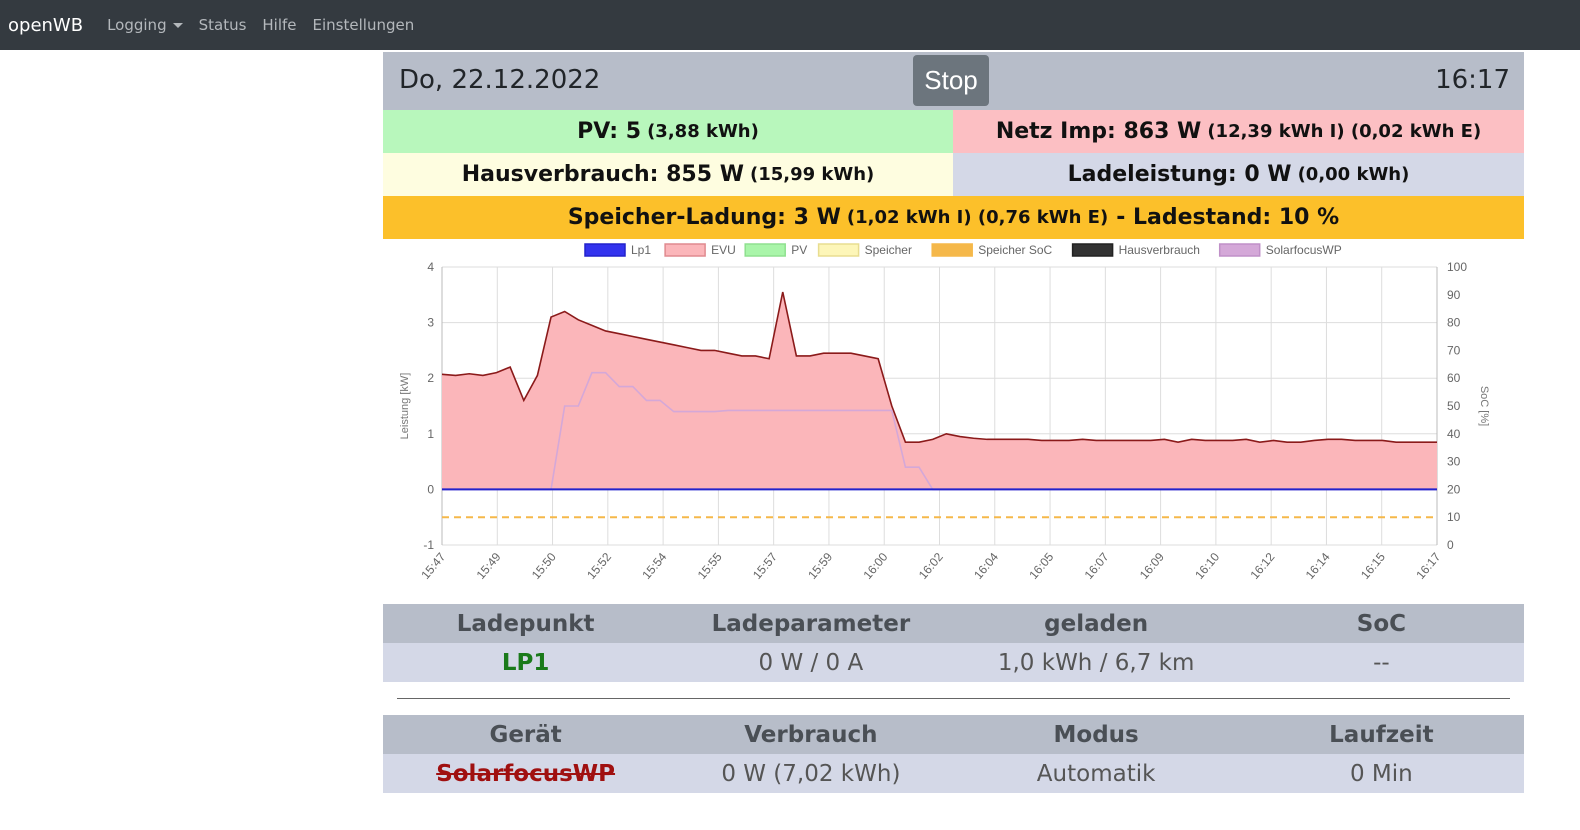  What do you see at coordinates (602, 174) in the screenshot?
I see `haus-value: Hausverbrauch: 855 W` at bounding box center [602, 174].